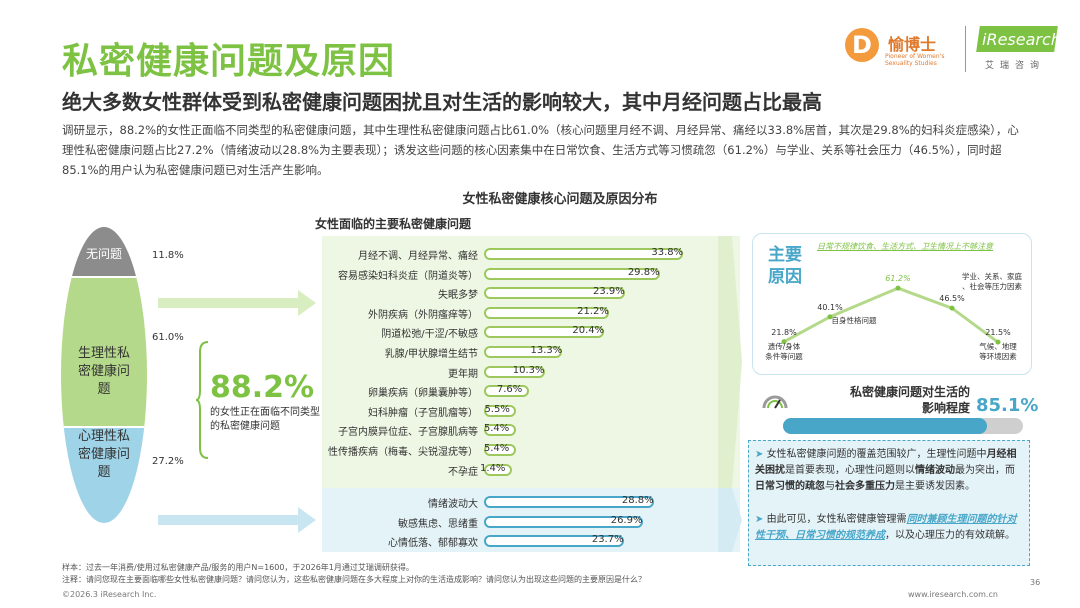 The height and width of the screenshot is (608, 1080). What do you see at coordinates (431, 354) in the screenshot?
I see `bar-label: 乳腺/甲状腺增生结节` at bounding box center [431, 354].